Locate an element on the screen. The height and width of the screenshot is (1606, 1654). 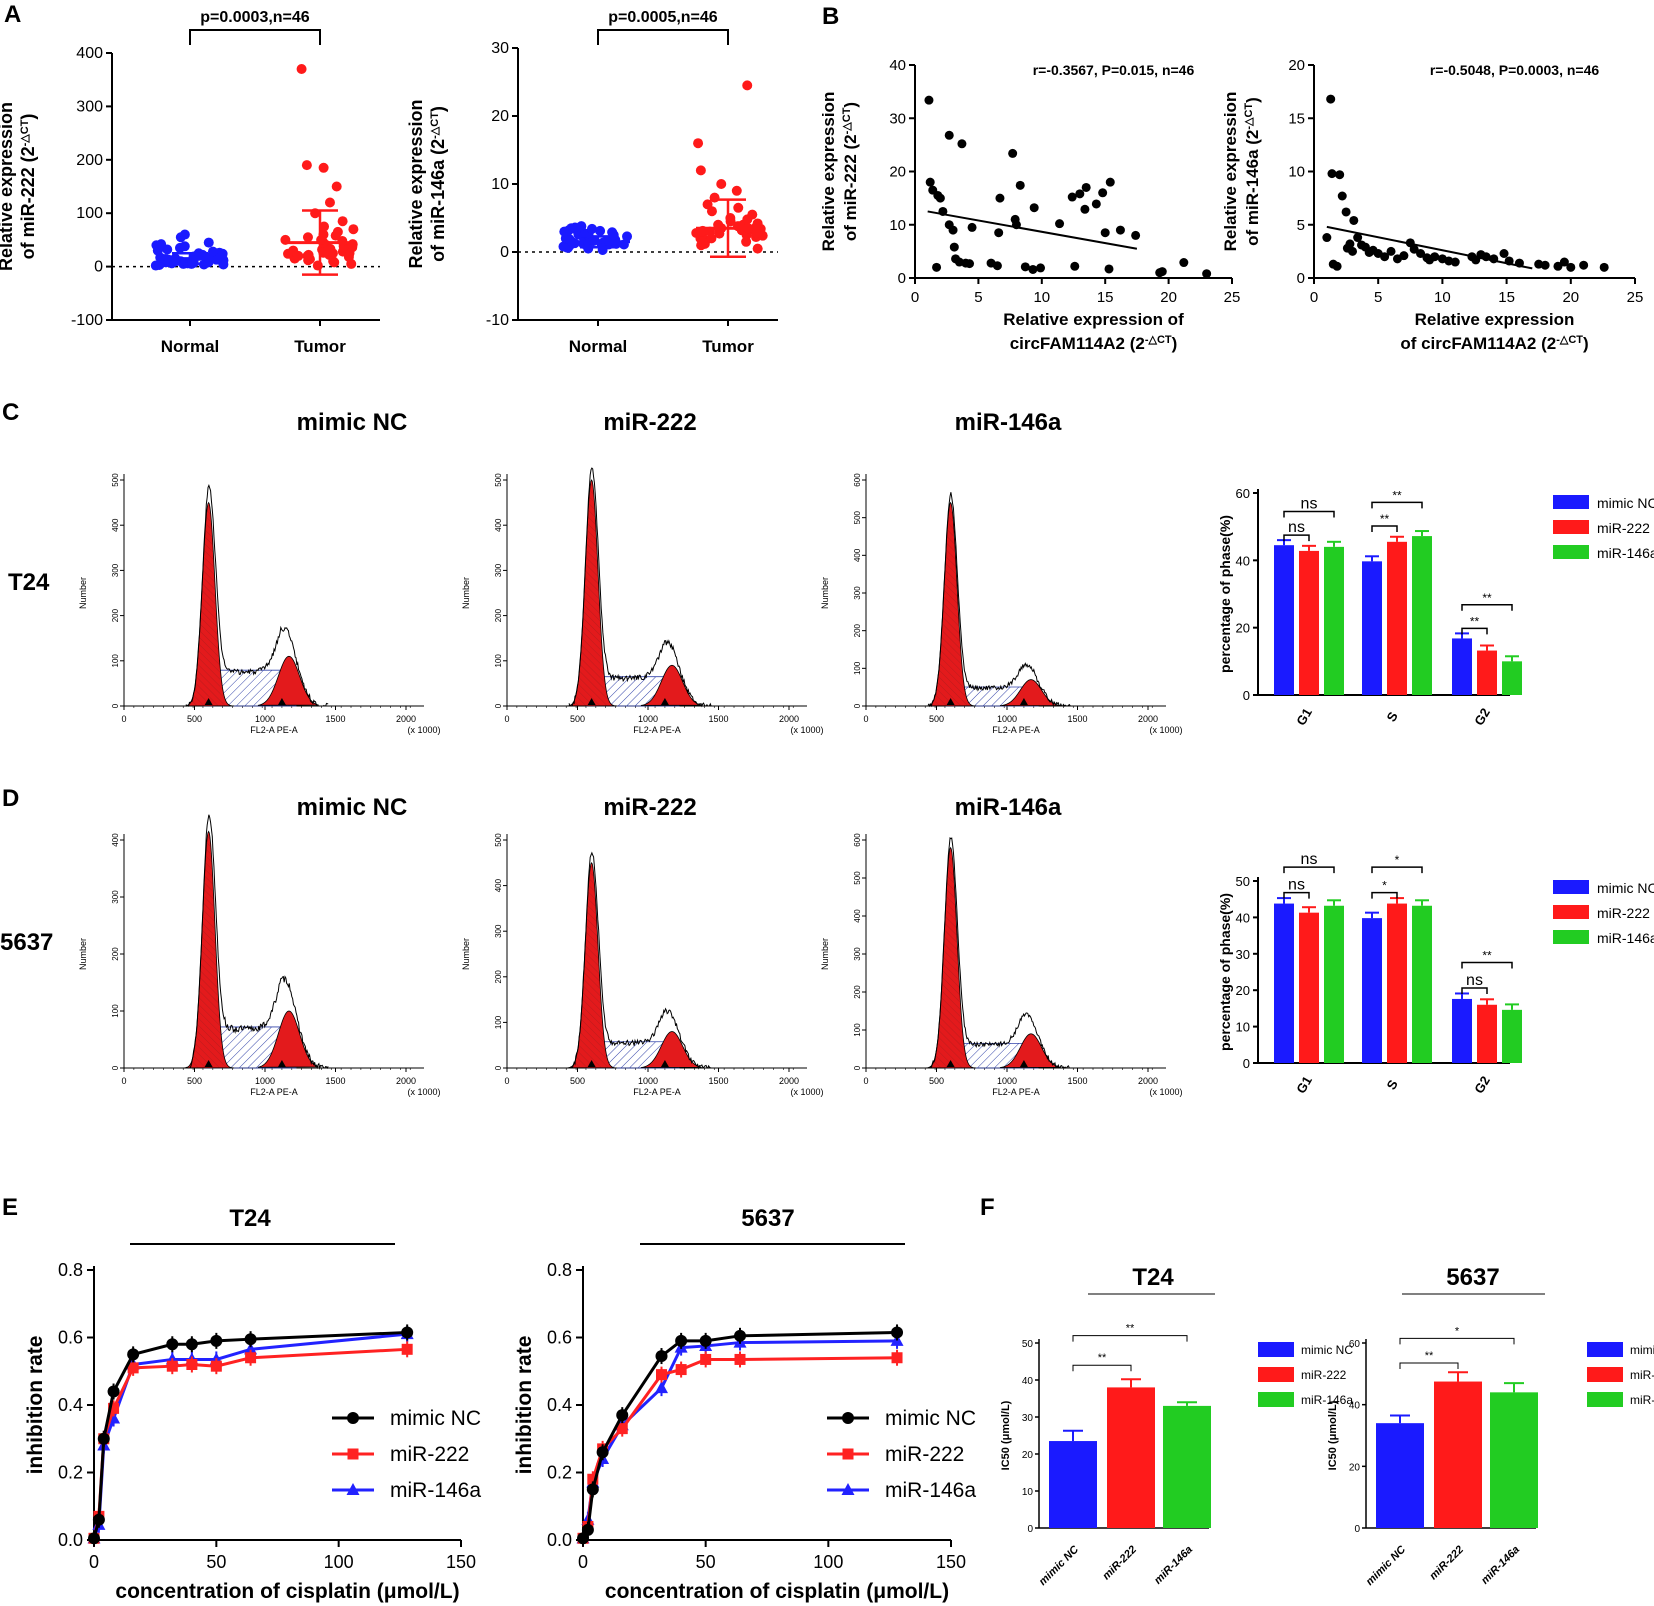
y-tick-label: 0.0 is located at coordinates (559, 1540).